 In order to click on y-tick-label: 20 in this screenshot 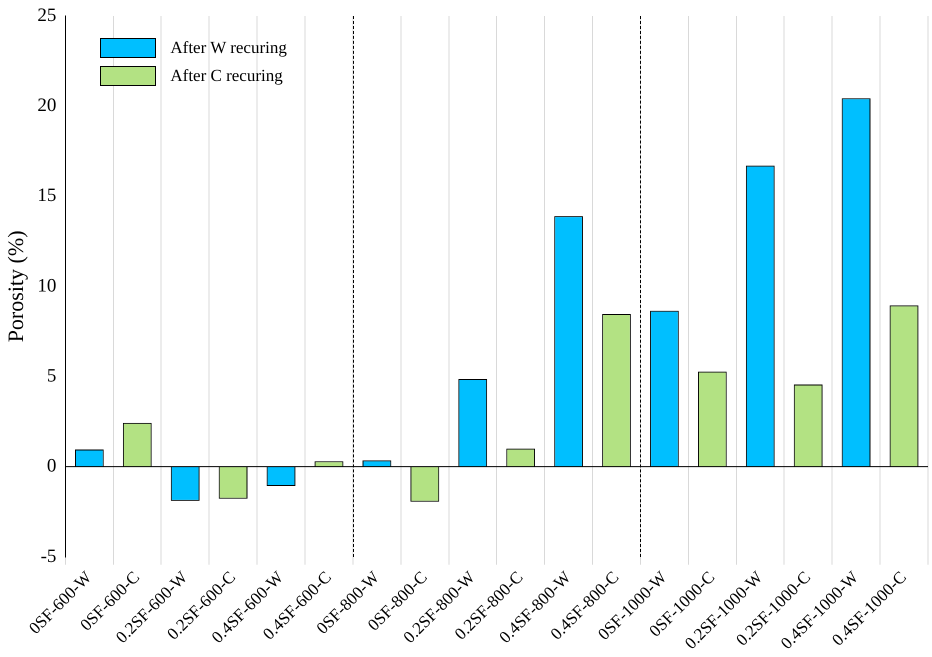, I will do `click(46, 105)`.